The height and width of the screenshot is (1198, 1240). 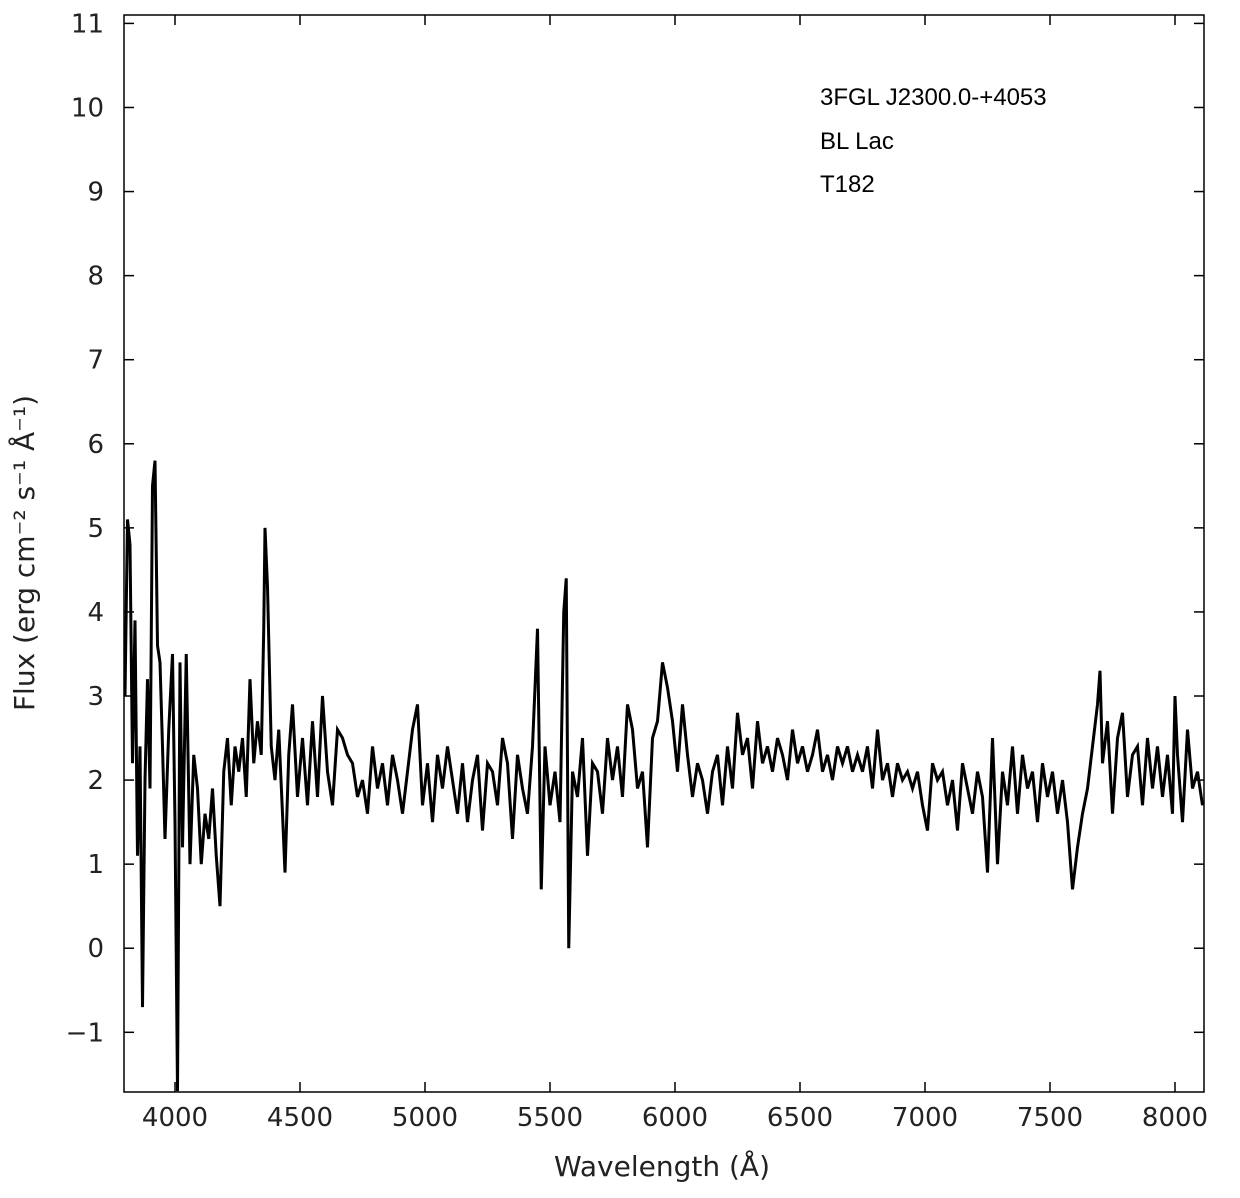 What do you see at coordinates (925, 1118) in the screenshot?
I see `x-tick-label: 7000` at bounding box center [925, 1118].